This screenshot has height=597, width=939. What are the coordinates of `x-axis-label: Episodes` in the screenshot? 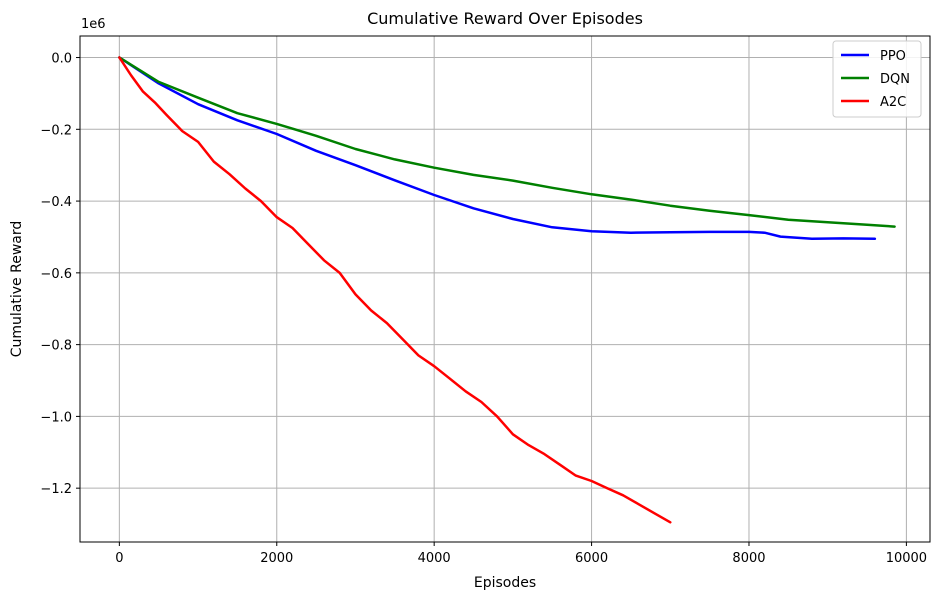 It's located at (505, 583).